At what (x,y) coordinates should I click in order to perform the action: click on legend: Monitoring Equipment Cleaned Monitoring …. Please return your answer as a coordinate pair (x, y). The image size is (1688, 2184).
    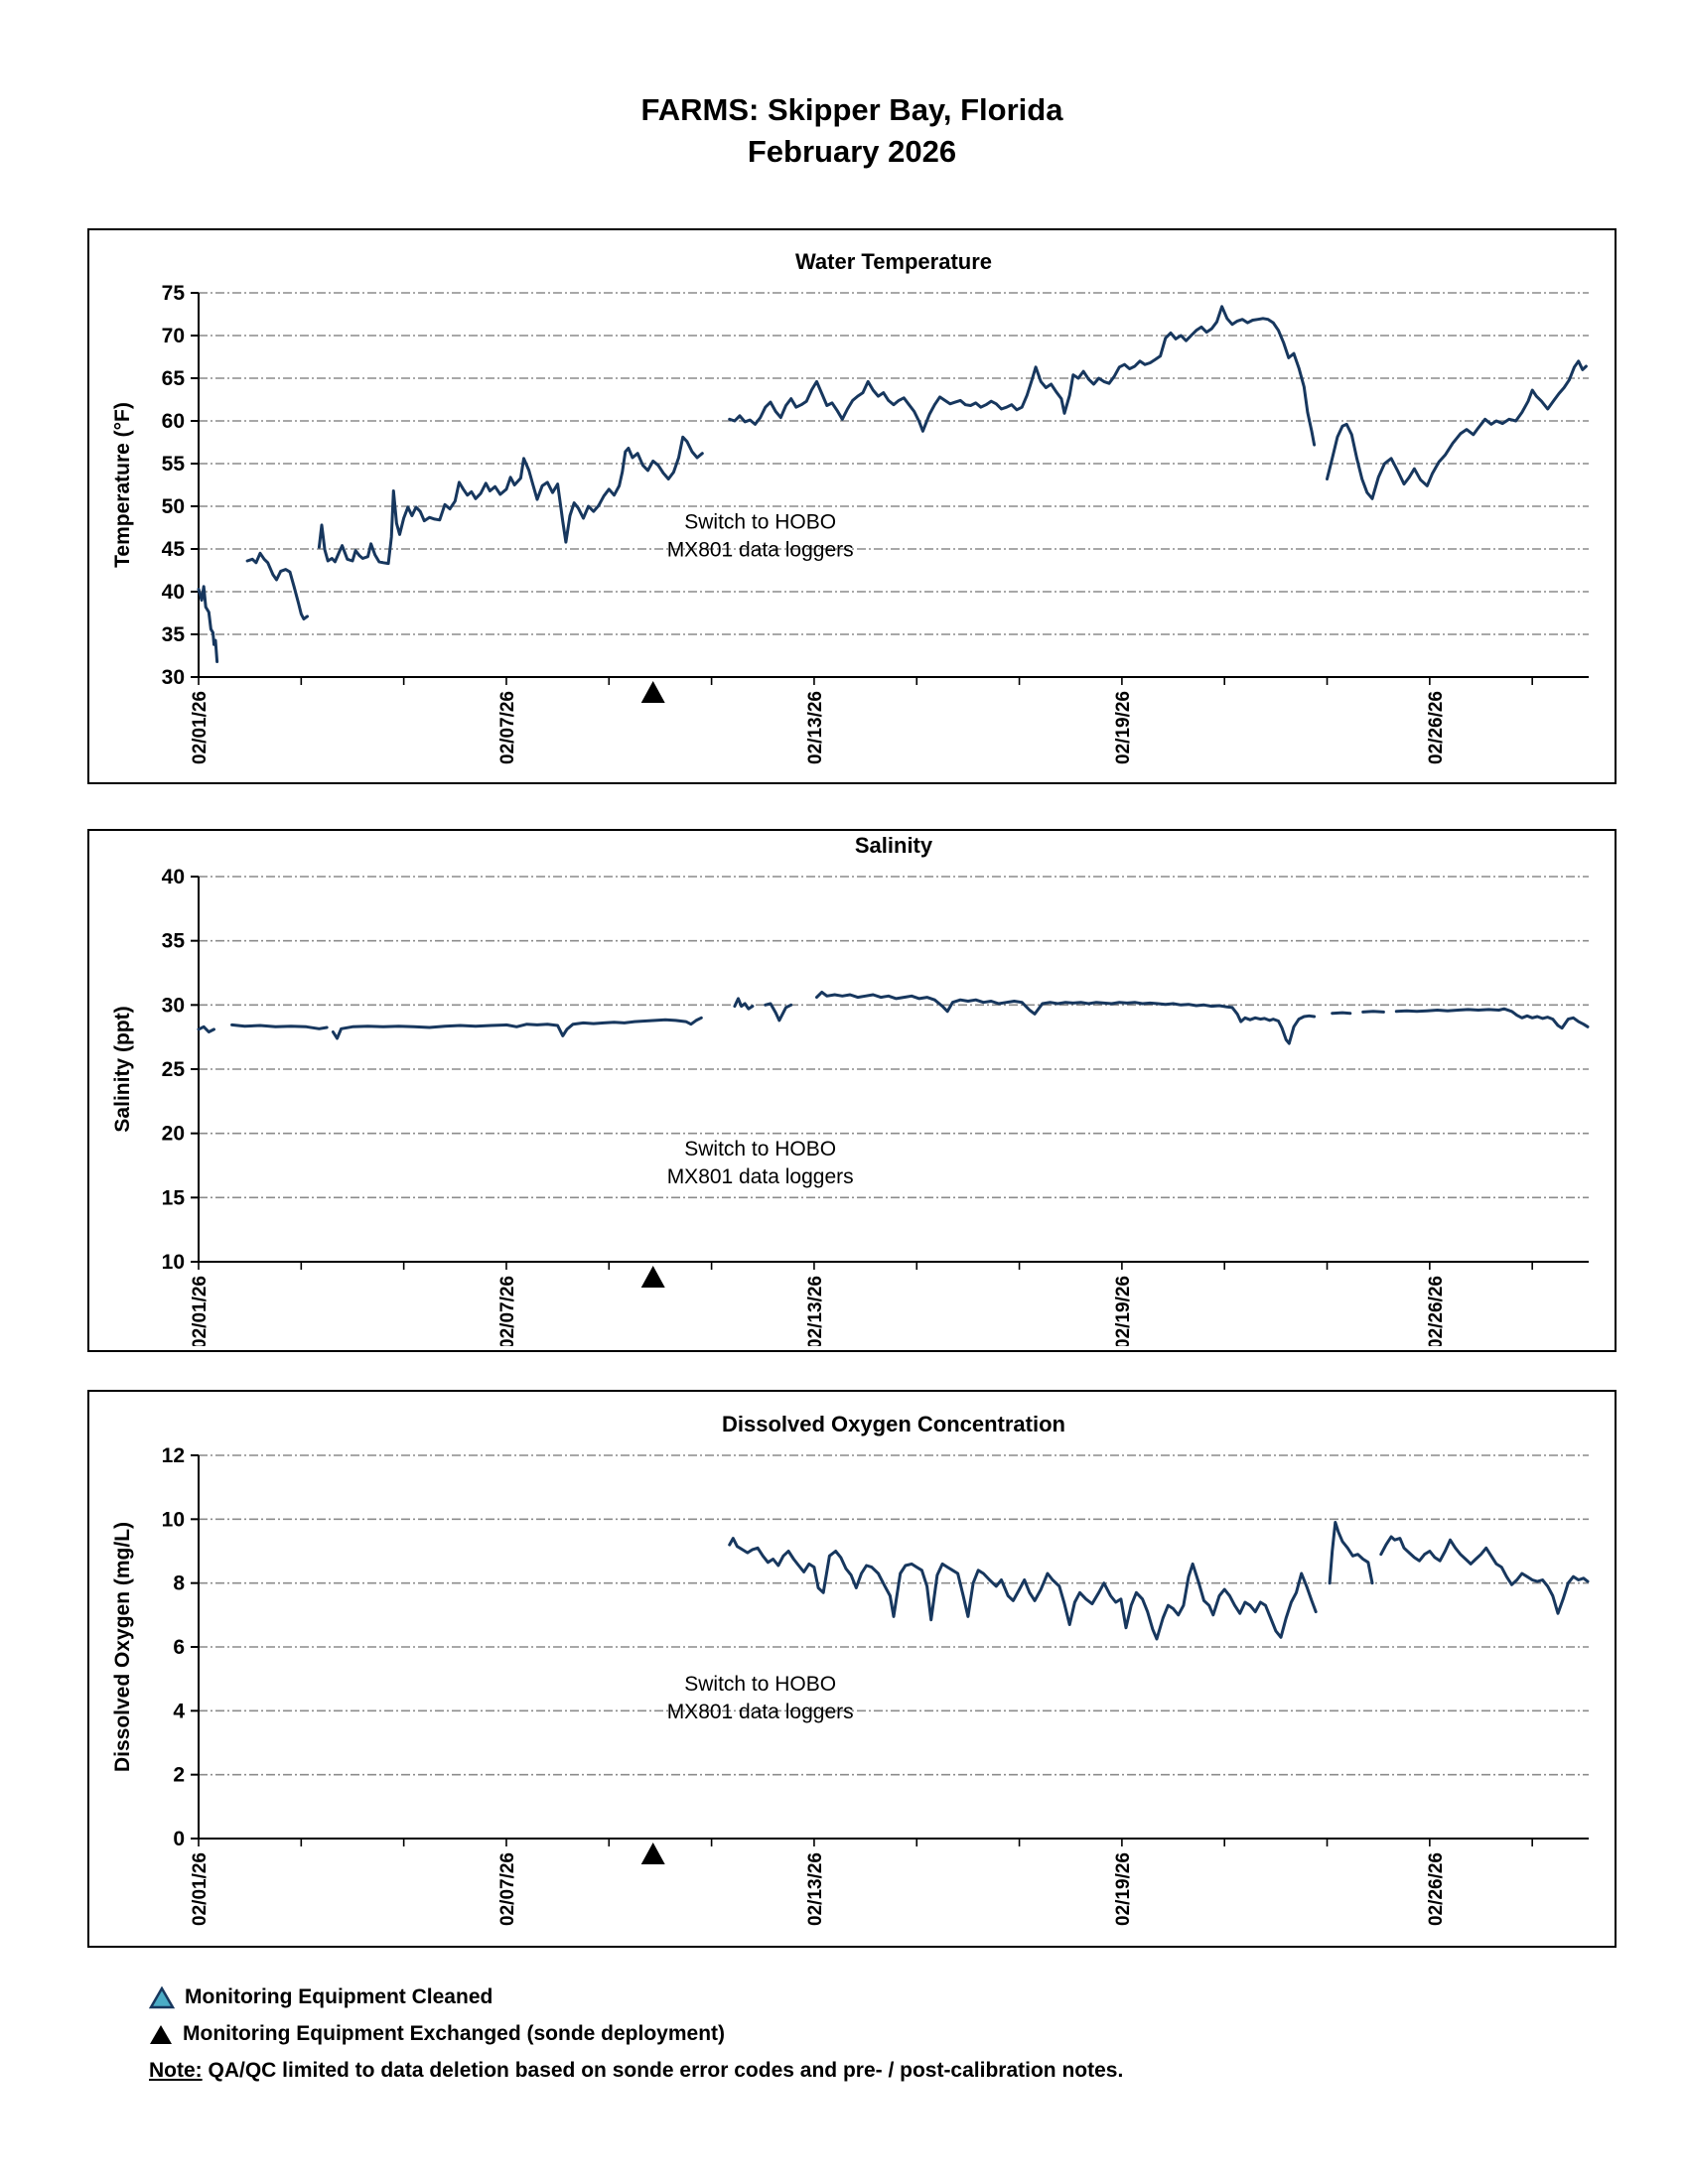
    Looking at the image, I should click on (695, 2034).